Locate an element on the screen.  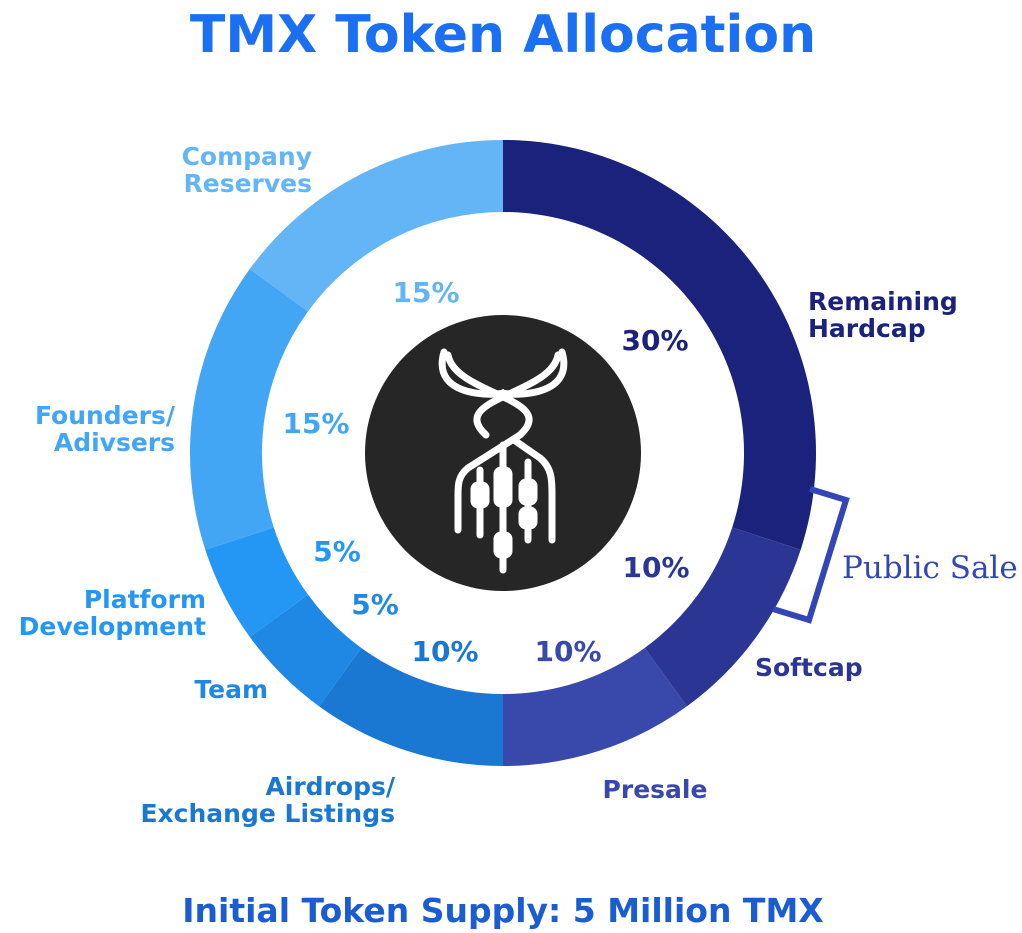
category-label: Airdrops/Exchange Listings is located at coordinates (267, 800).